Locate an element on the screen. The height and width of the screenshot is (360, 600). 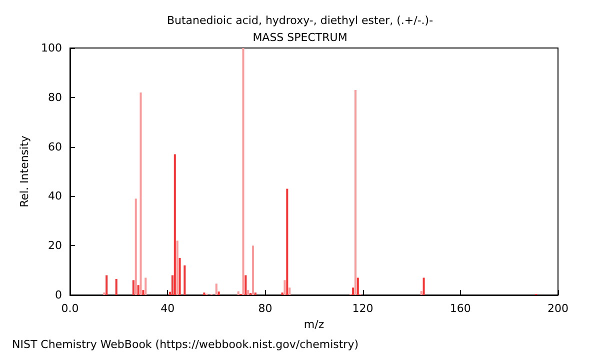
x-tick-label: 120 is located at coordinates (363, 308).